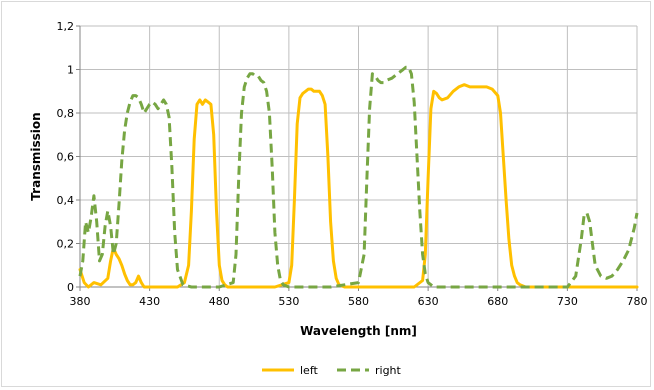 This screenshot has height=390, width=654. What do you see at coordinates (309, 370) in the screenshot?
I see `legend-label-left: left` at bounding box center [309, 370].